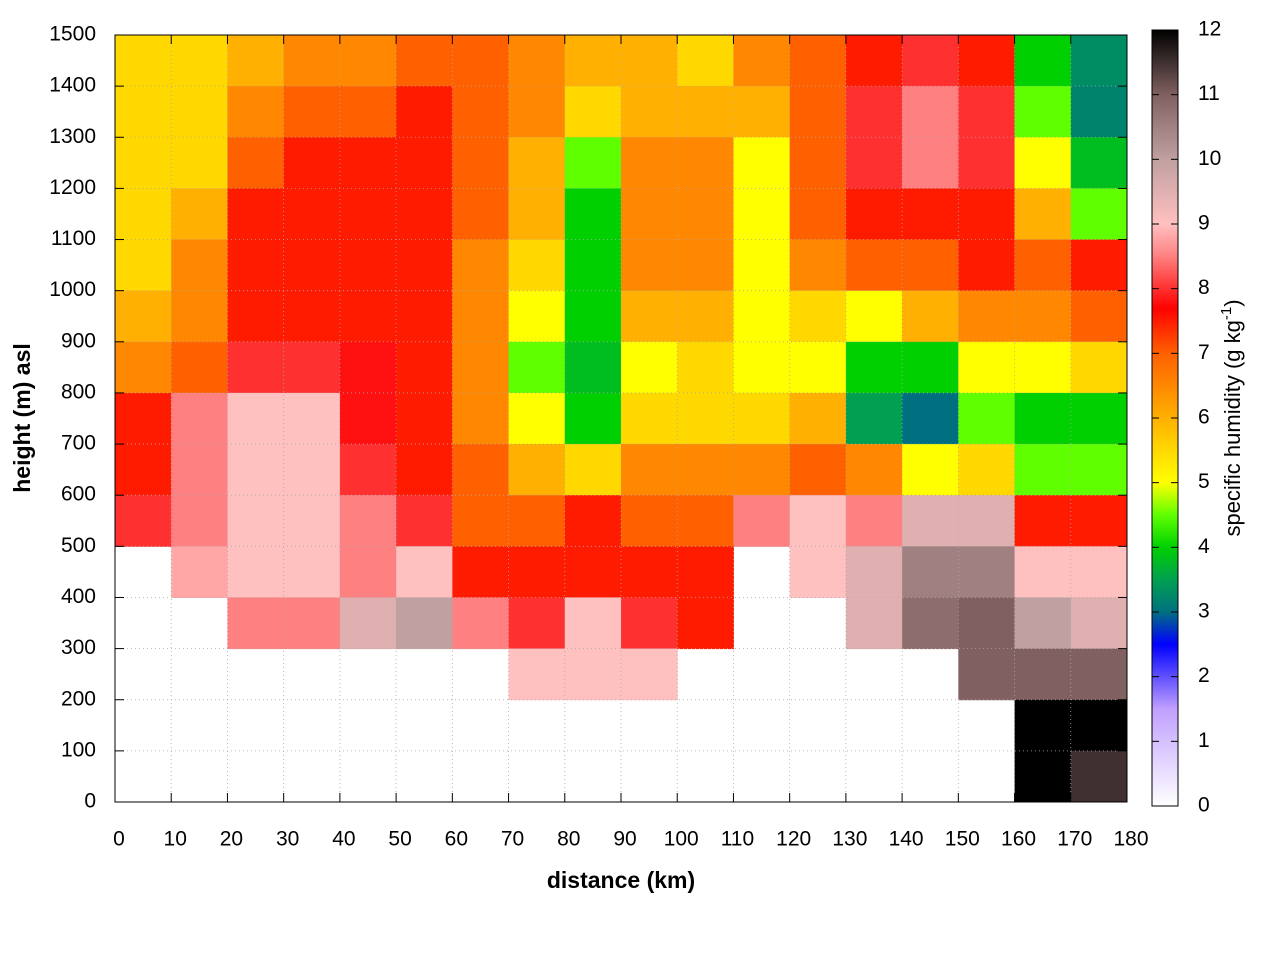 The height and width of the screenshot is (960, 1280). I want to click on y-tick-label: 1400, so click(72, 85).